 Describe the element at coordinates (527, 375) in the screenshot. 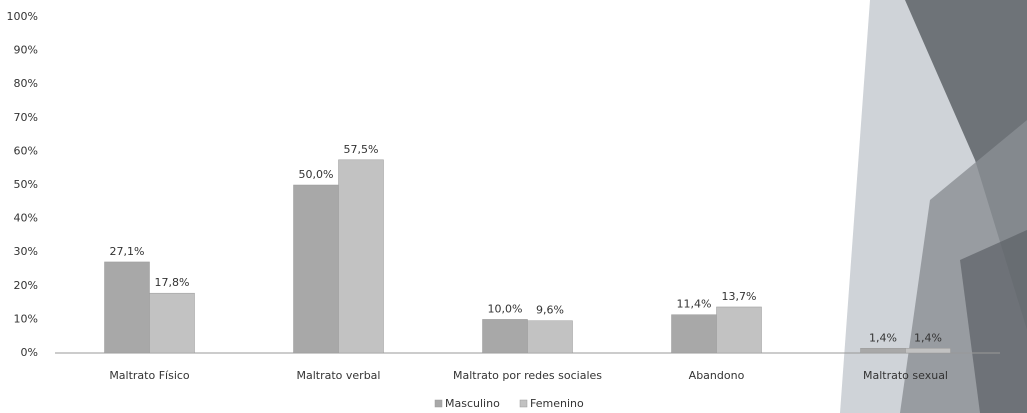

I see `x-tick-label: Maltrato por redes sociales` at that location.